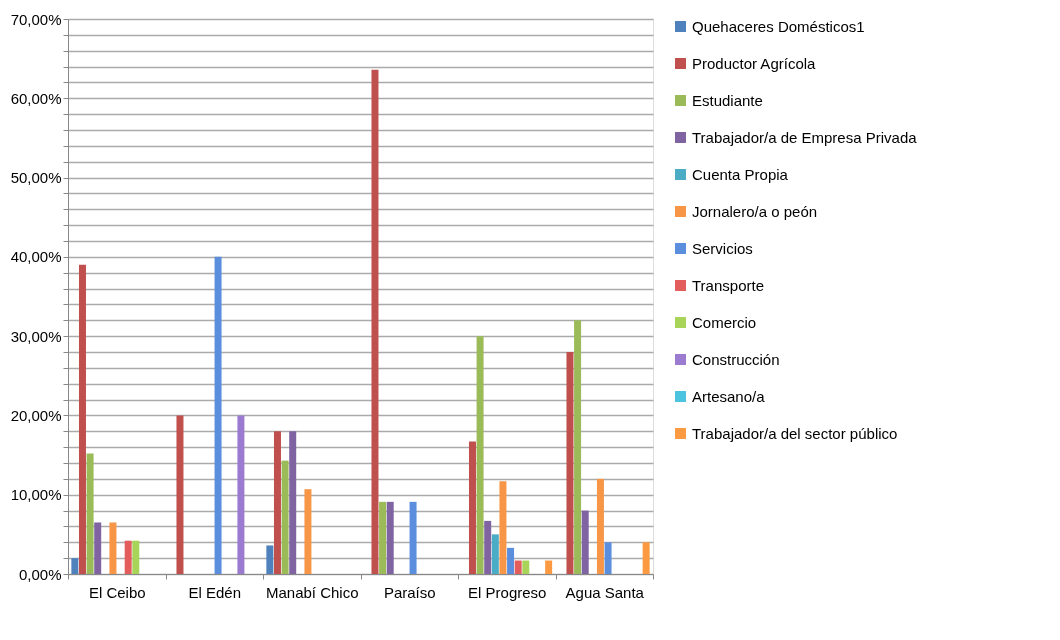 The width and height of the screenshot is (1060, 640). I want to click on y-tick-label: 10,00%, so click(36, 495).